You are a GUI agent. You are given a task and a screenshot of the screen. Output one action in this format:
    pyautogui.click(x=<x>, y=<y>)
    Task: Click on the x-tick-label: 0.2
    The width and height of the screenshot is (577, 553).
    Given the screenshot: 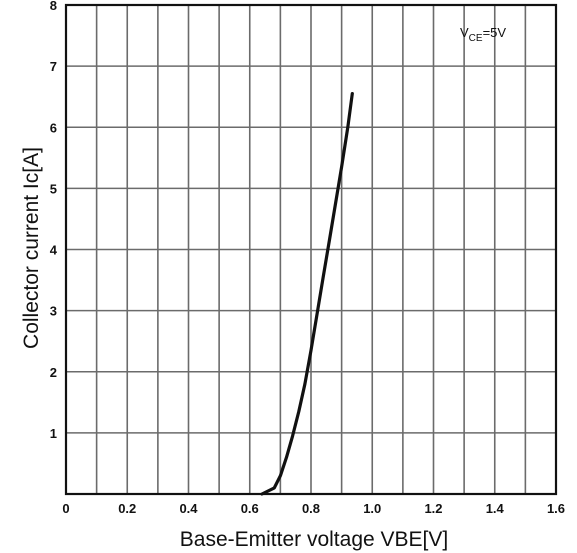 What is the action you would take?
    pyautogui.click(x=127, y=508)
    